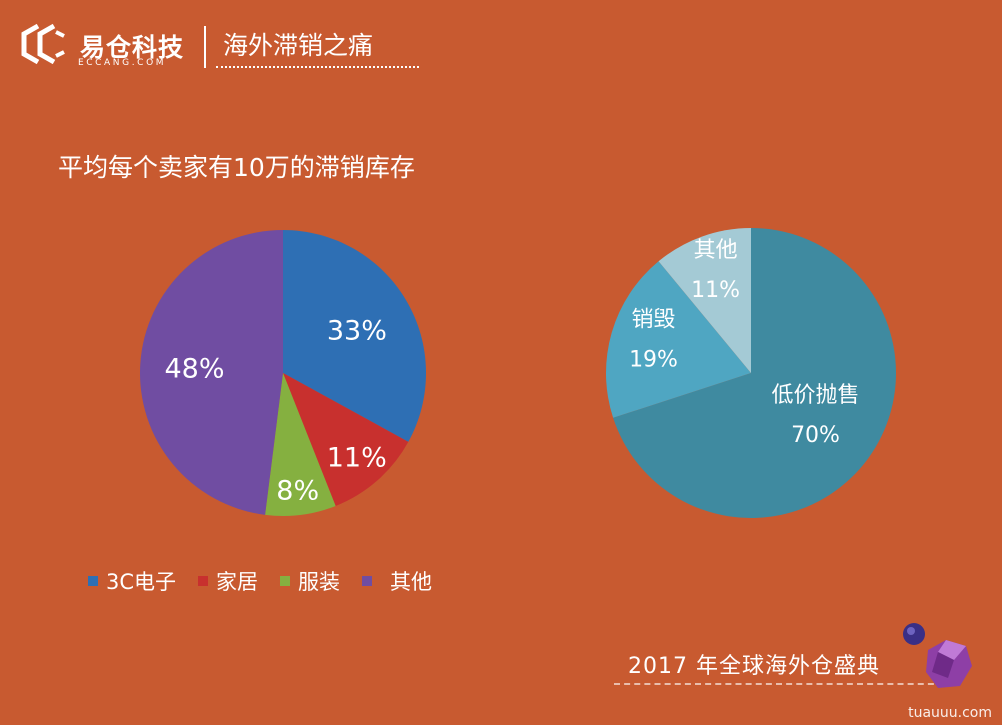  Describe the element at coordinates (716, 250) in the screenshot. I see `slice-category-label: 其他` at that location.